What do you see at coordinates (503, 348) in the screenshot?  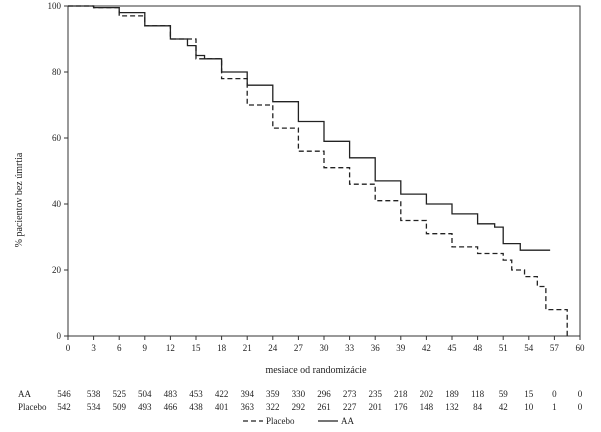 I see `x-tick-label: 51` at bounding box center [503, 348].